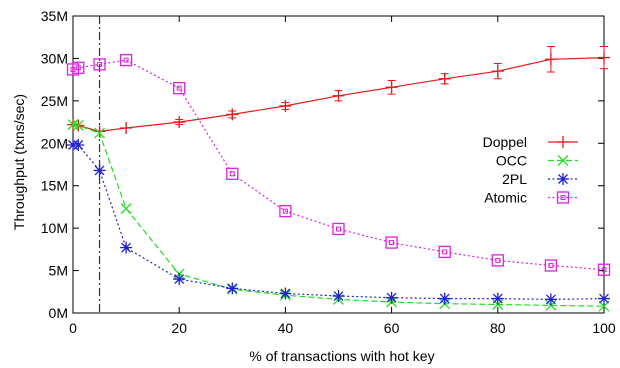 Image resolution: width=620 pixels, height=368 pixels. Describe the element at coordinates (54, 186) in the screenshot. I see `y-tick-label: 15M` at that location.